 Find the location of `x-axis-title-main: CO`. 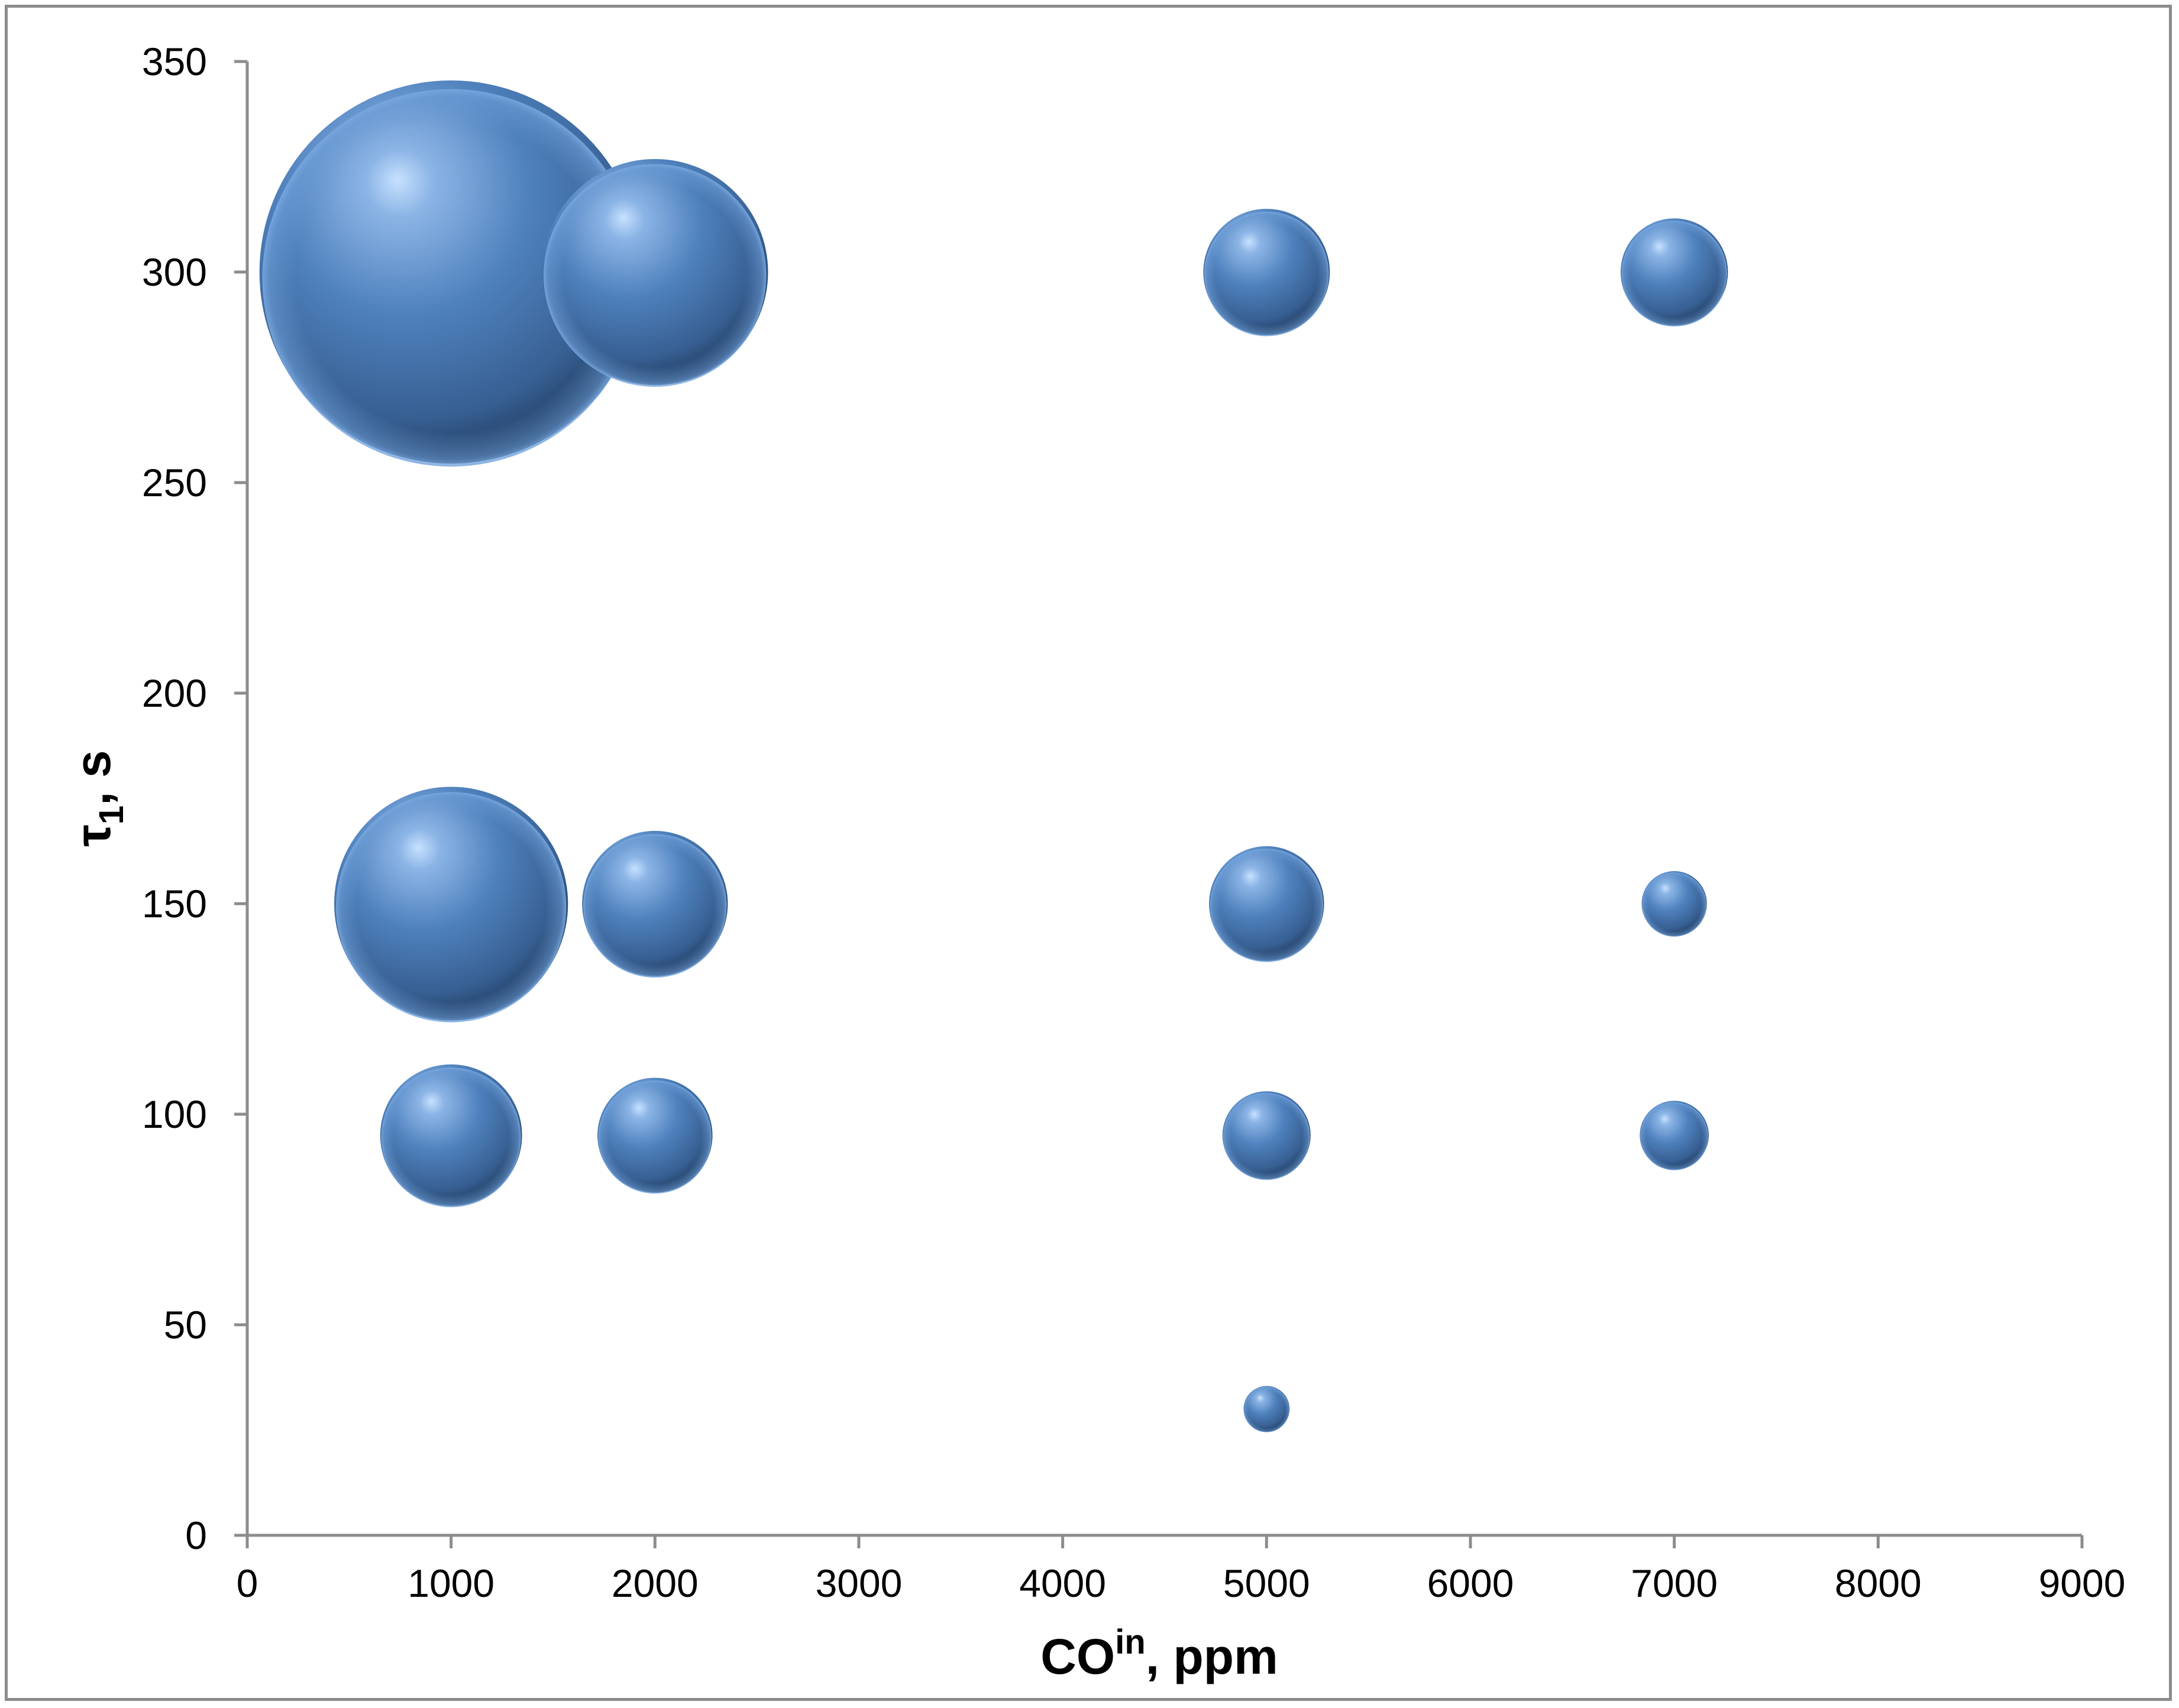

x-axis-title-main: CO is located at coordinates (1077, 1657).